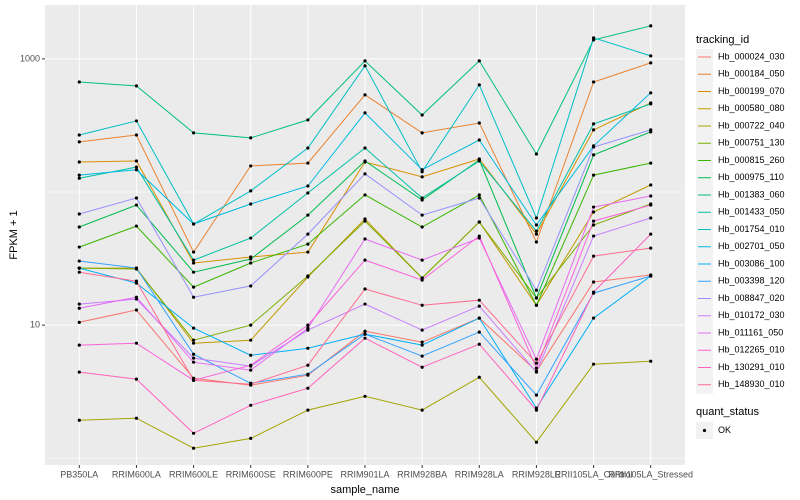 The width and height of the screenshot is (800, 500). I want to click on legend-label: Hb_000184_050, so click(751, 74).